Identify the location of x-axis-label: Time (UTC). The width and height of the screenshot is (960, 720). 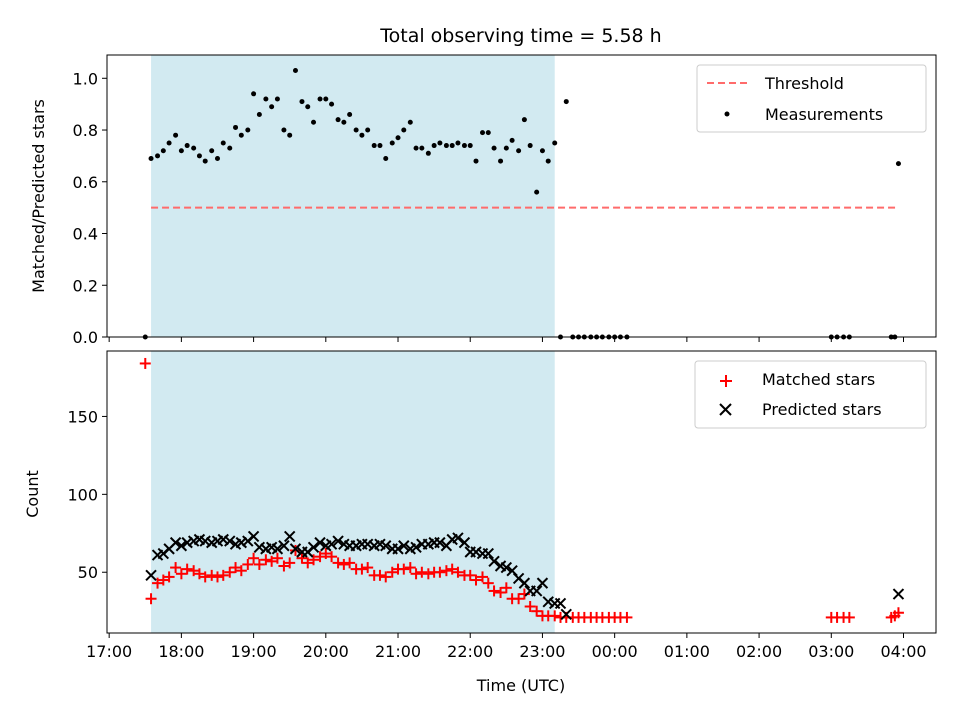
(520, 685).